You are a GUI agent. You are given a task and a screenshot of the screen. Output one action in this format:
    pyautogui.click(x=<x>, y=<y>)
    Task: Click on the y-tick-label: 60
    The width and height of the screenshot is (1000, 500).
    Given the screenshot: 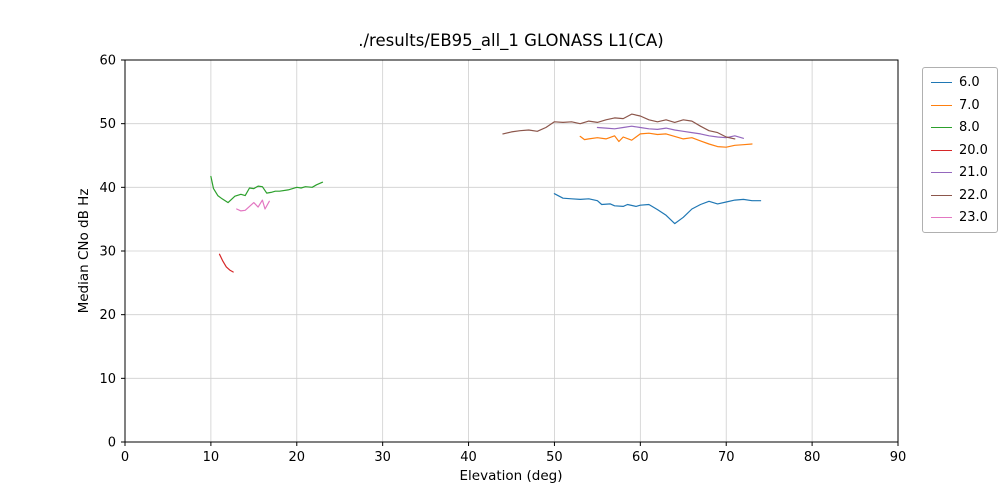 What is the action you would take?
    pyautogui.click(x=107, y=61)
    